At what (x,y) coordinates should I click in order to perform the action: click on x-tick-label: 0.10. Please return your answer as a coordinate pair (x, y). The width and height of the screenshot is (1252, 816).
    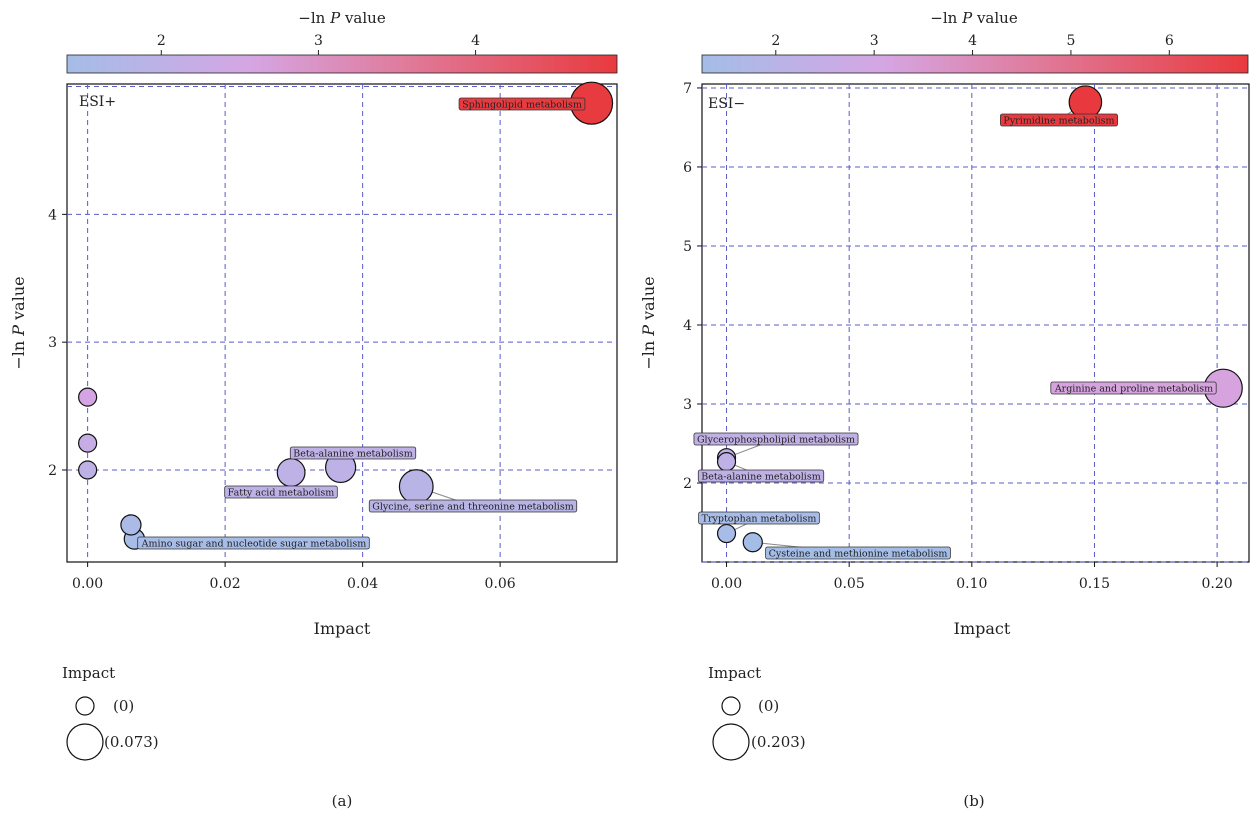
    Looking at the image, I should click on (971, 584).